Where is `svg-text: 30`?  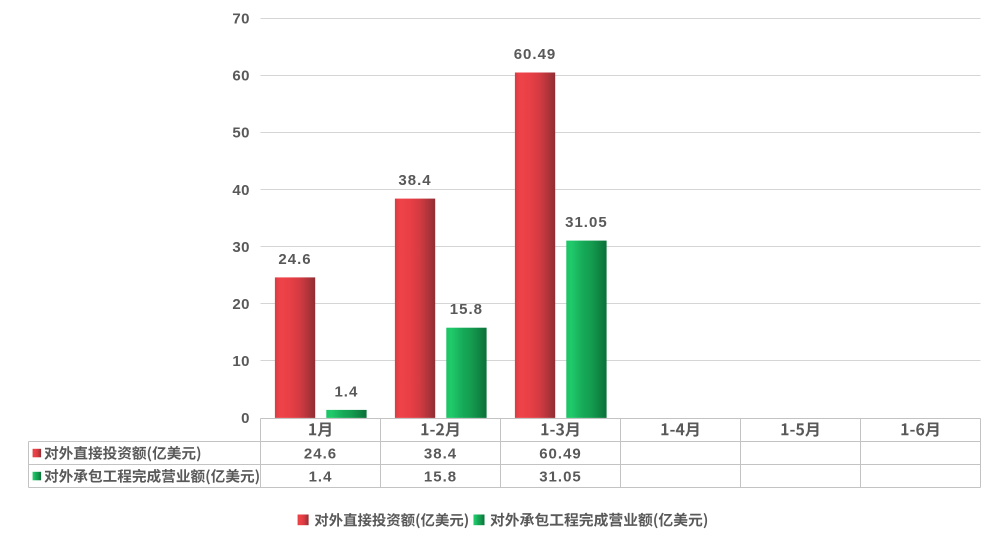 svg-text: 30 is located at coordinates (241, 247).